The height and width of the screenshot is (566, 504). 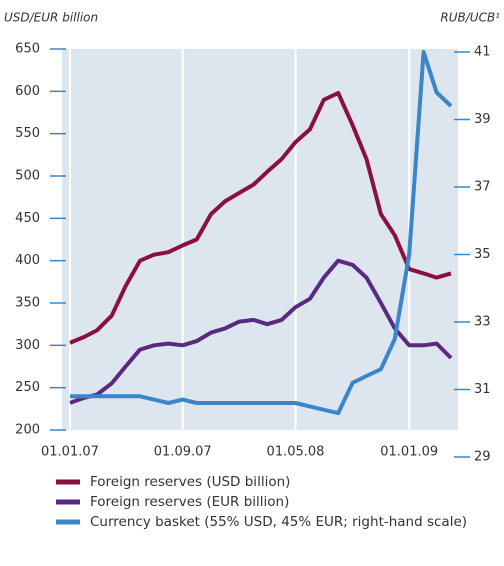 What do you see at coordinates (482, 254) in the screenshot?
I see `y2-tick-label: 35` at bounding box center [482, 254].